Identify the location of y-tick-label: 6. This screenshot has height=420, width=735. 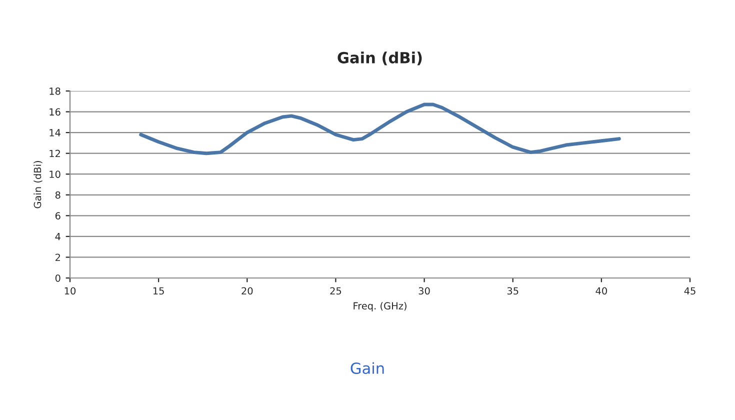
(57, 216).